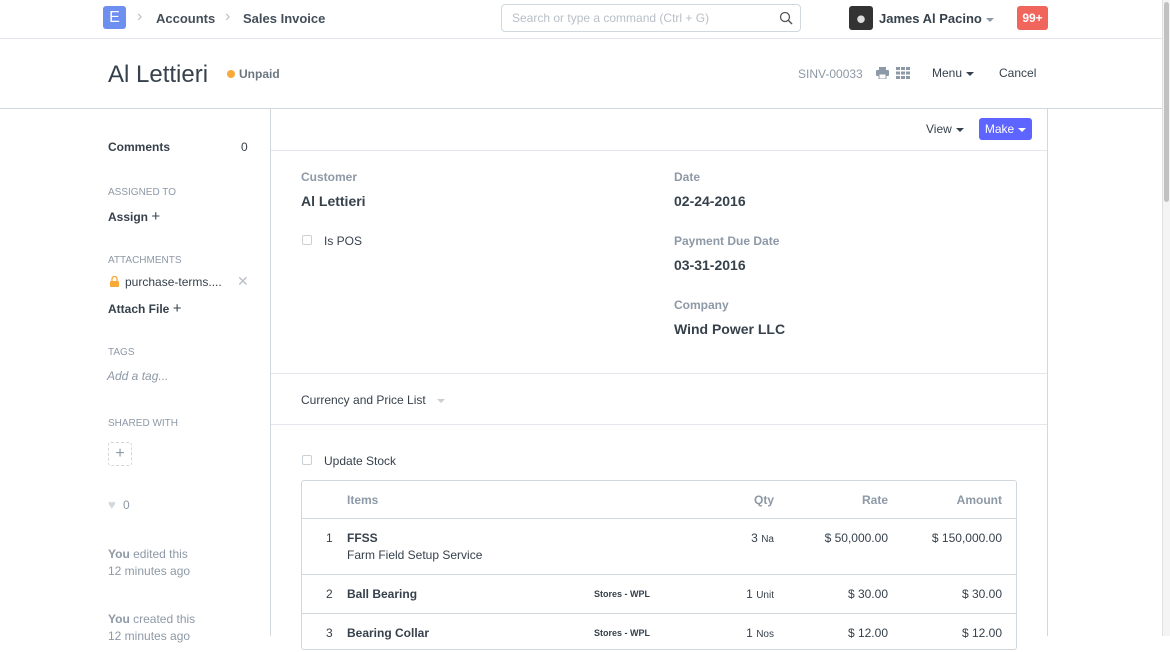 This screenshot has height=652, width=1170. I want to click on comments-label: Comments, so click(139, 147).